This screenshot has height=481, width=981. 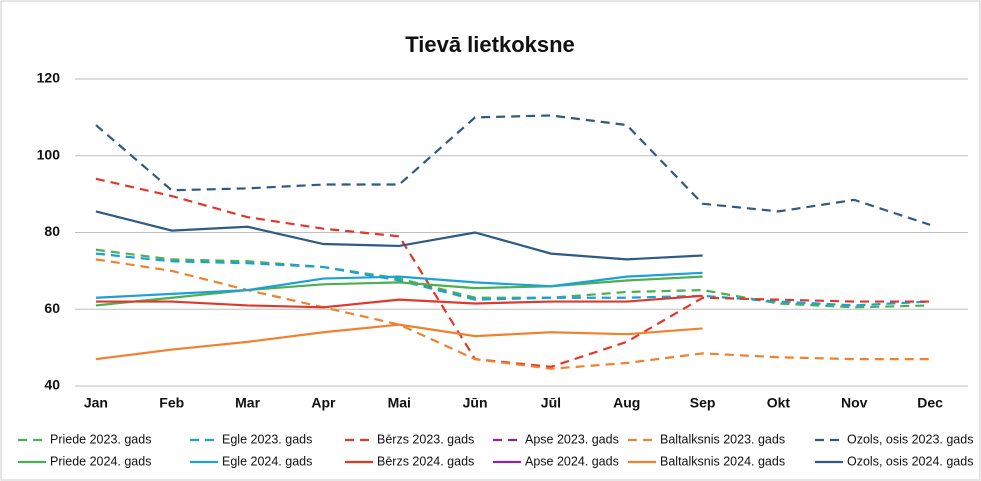 What do you see at coordinates (551, 403) in the screenshot?
I see `x-tick-label: Jūl` at bounding box center [551, 403].